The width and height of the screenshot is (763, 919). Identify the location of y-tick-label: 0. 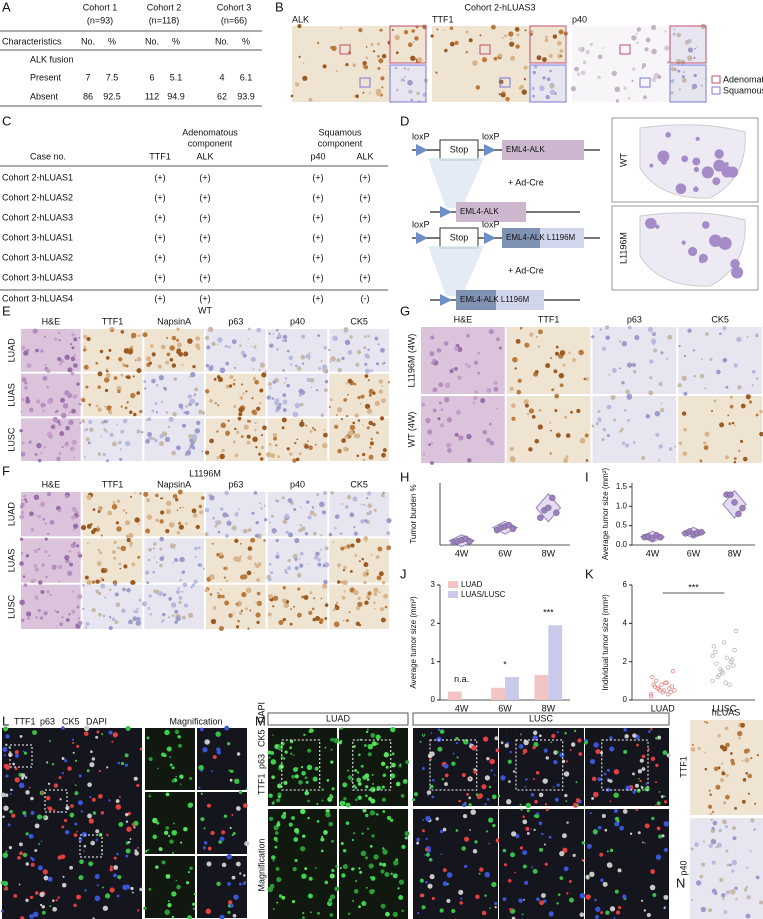
(433, 699).